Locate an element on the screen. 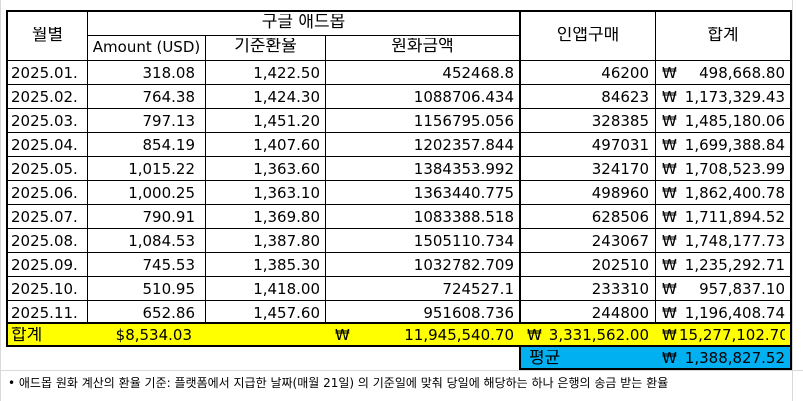 This screenshot has width=803, height=401. header-krw-amount: 원화금액 is located at coordinates (422, 46).